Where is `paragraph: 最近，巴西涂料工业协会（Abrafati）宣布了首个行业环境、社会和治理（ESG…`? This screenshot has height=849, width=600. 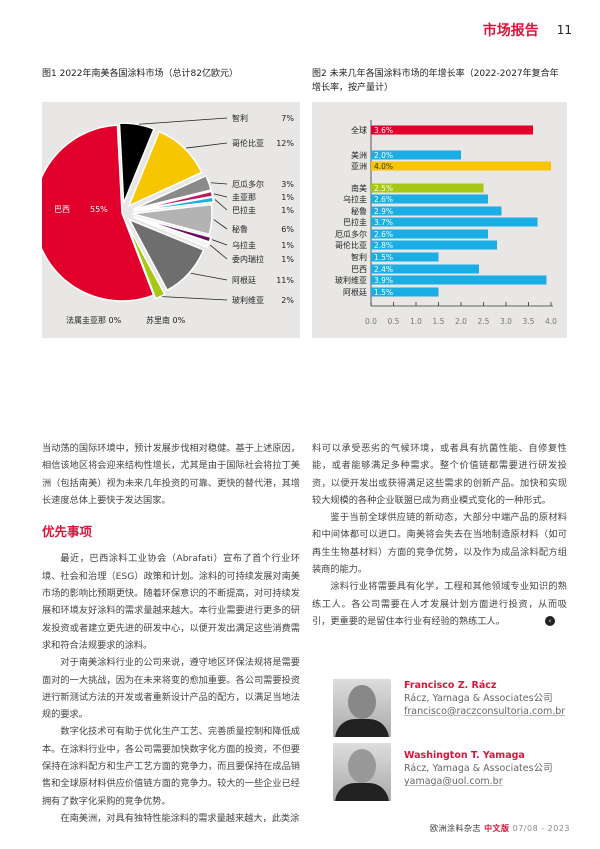 paragraph: 最近，巴西涂料工业协会（Abrafati）宣布了首个行业环境、社会和治理（ESG… is located at coordinates (171, 602).